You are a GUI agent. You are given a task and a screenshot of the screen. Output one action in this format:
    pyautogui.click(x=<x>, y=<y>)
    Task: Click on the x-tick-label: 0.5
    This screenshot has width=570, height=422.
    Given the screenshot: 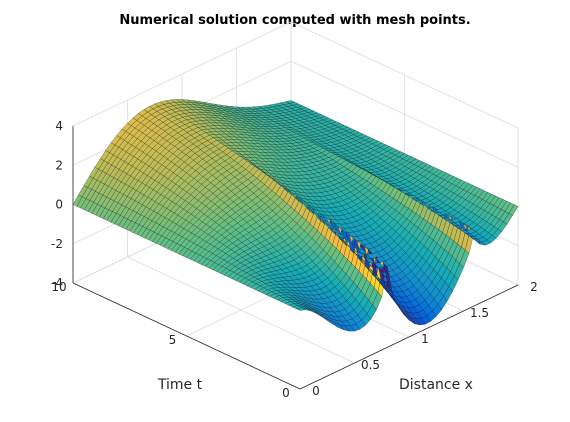 What is the action you would take?
    pyautogui.click(x=370, y=365)
    